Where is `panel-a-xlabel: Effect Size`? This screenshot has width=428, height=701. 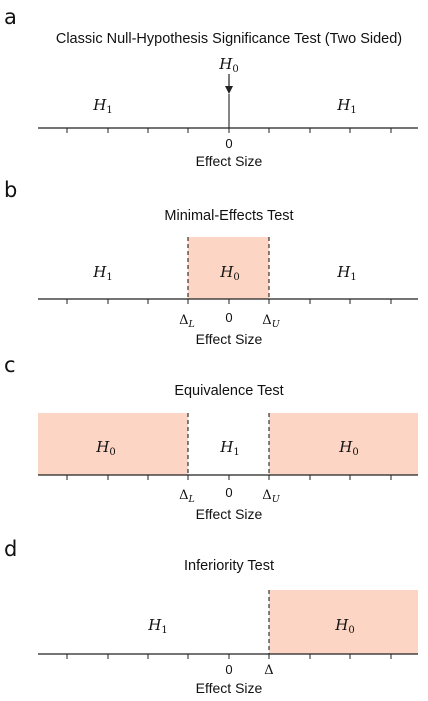 panel-a-xlabel: Effect Size is located at coordinates (229, 161).